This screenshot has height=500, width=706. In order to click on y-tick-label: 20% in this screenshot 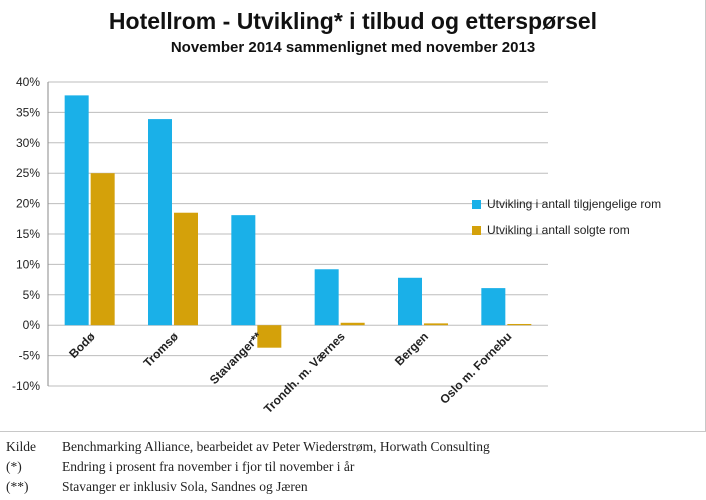, I will do `click(28, 204)`.